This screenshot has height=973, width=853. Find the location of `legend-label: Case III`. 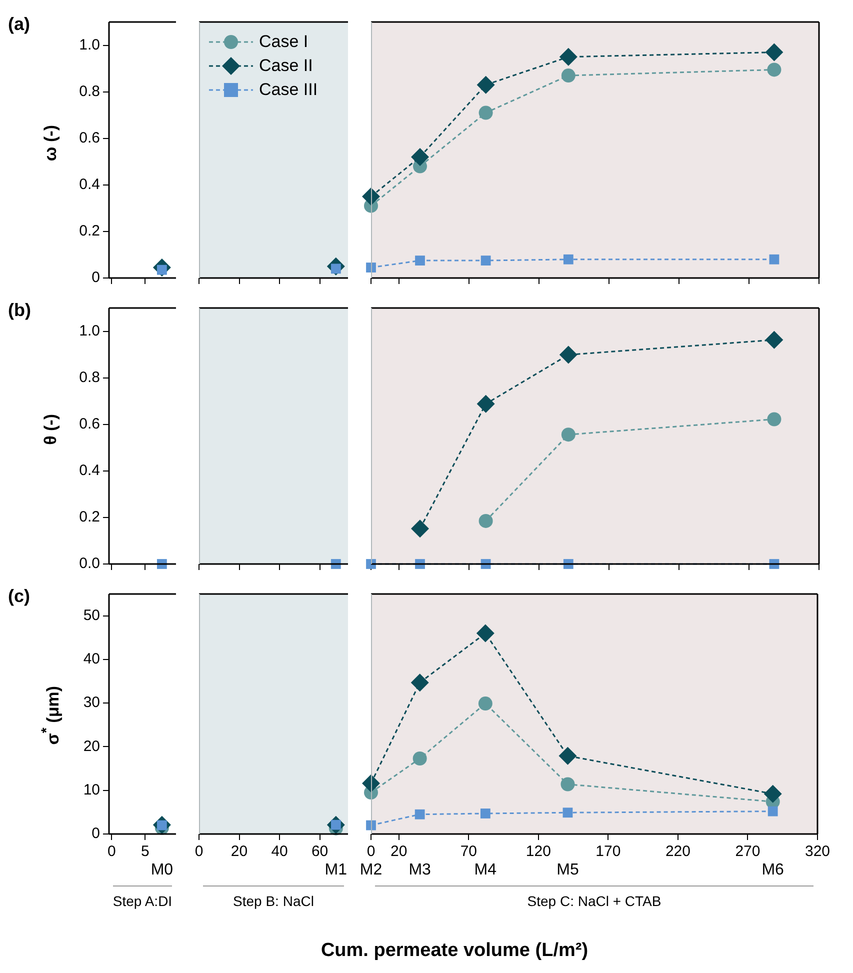

legend-label: Case III is located at coordinates (288, 90).